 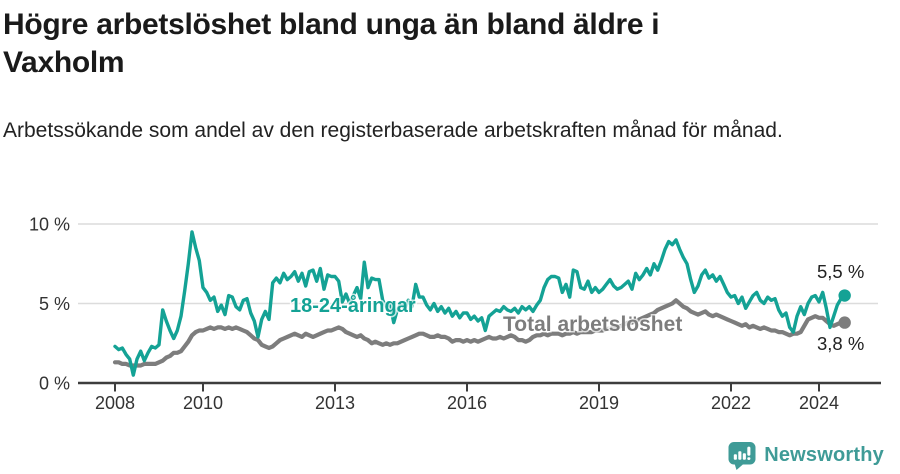 I want to click on y-tick-label: 10 %, so click(x=49, y=225).